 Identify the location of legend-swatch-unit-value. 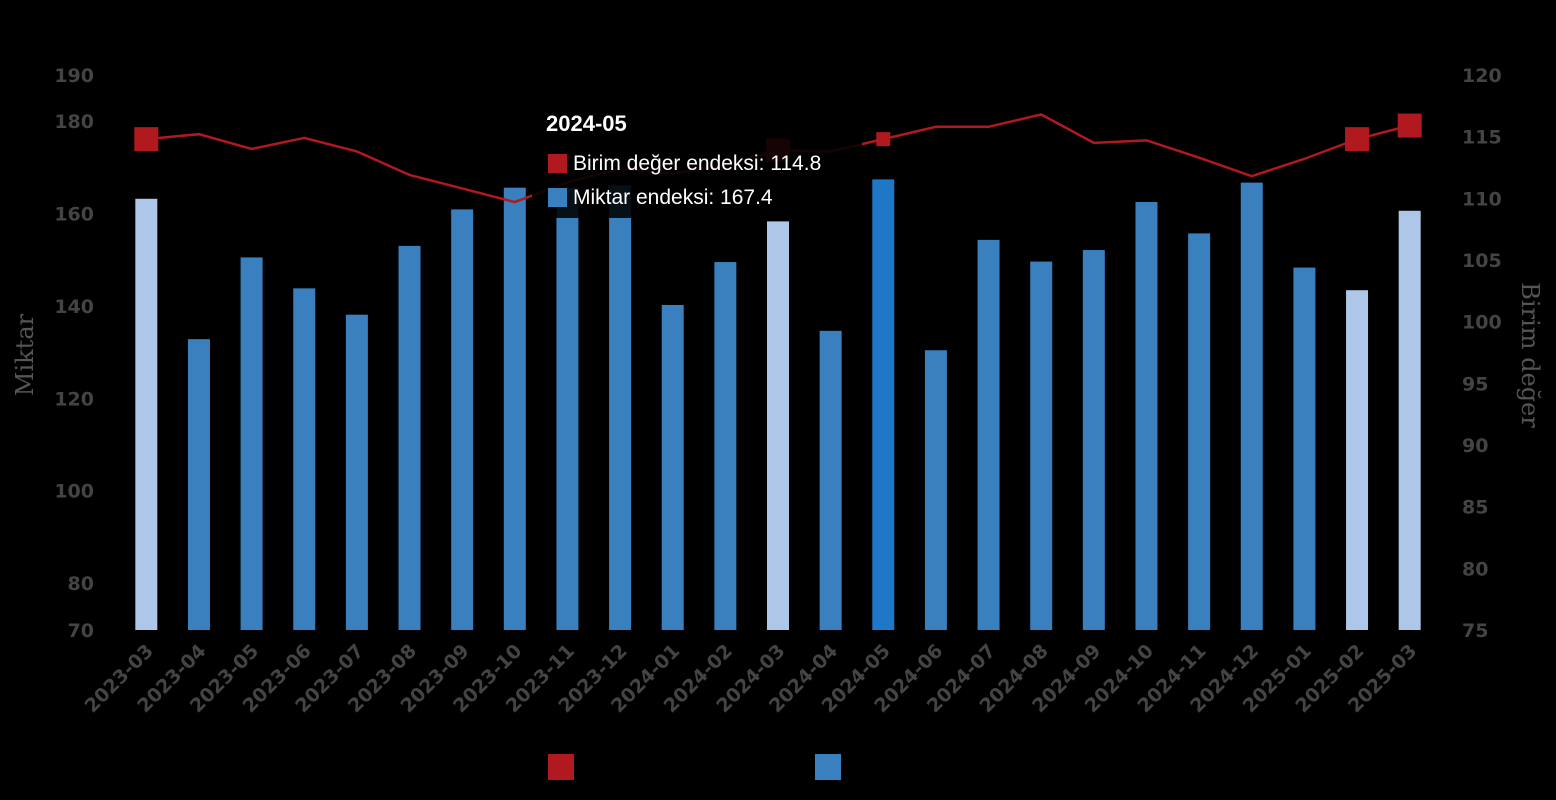
(561, 767).